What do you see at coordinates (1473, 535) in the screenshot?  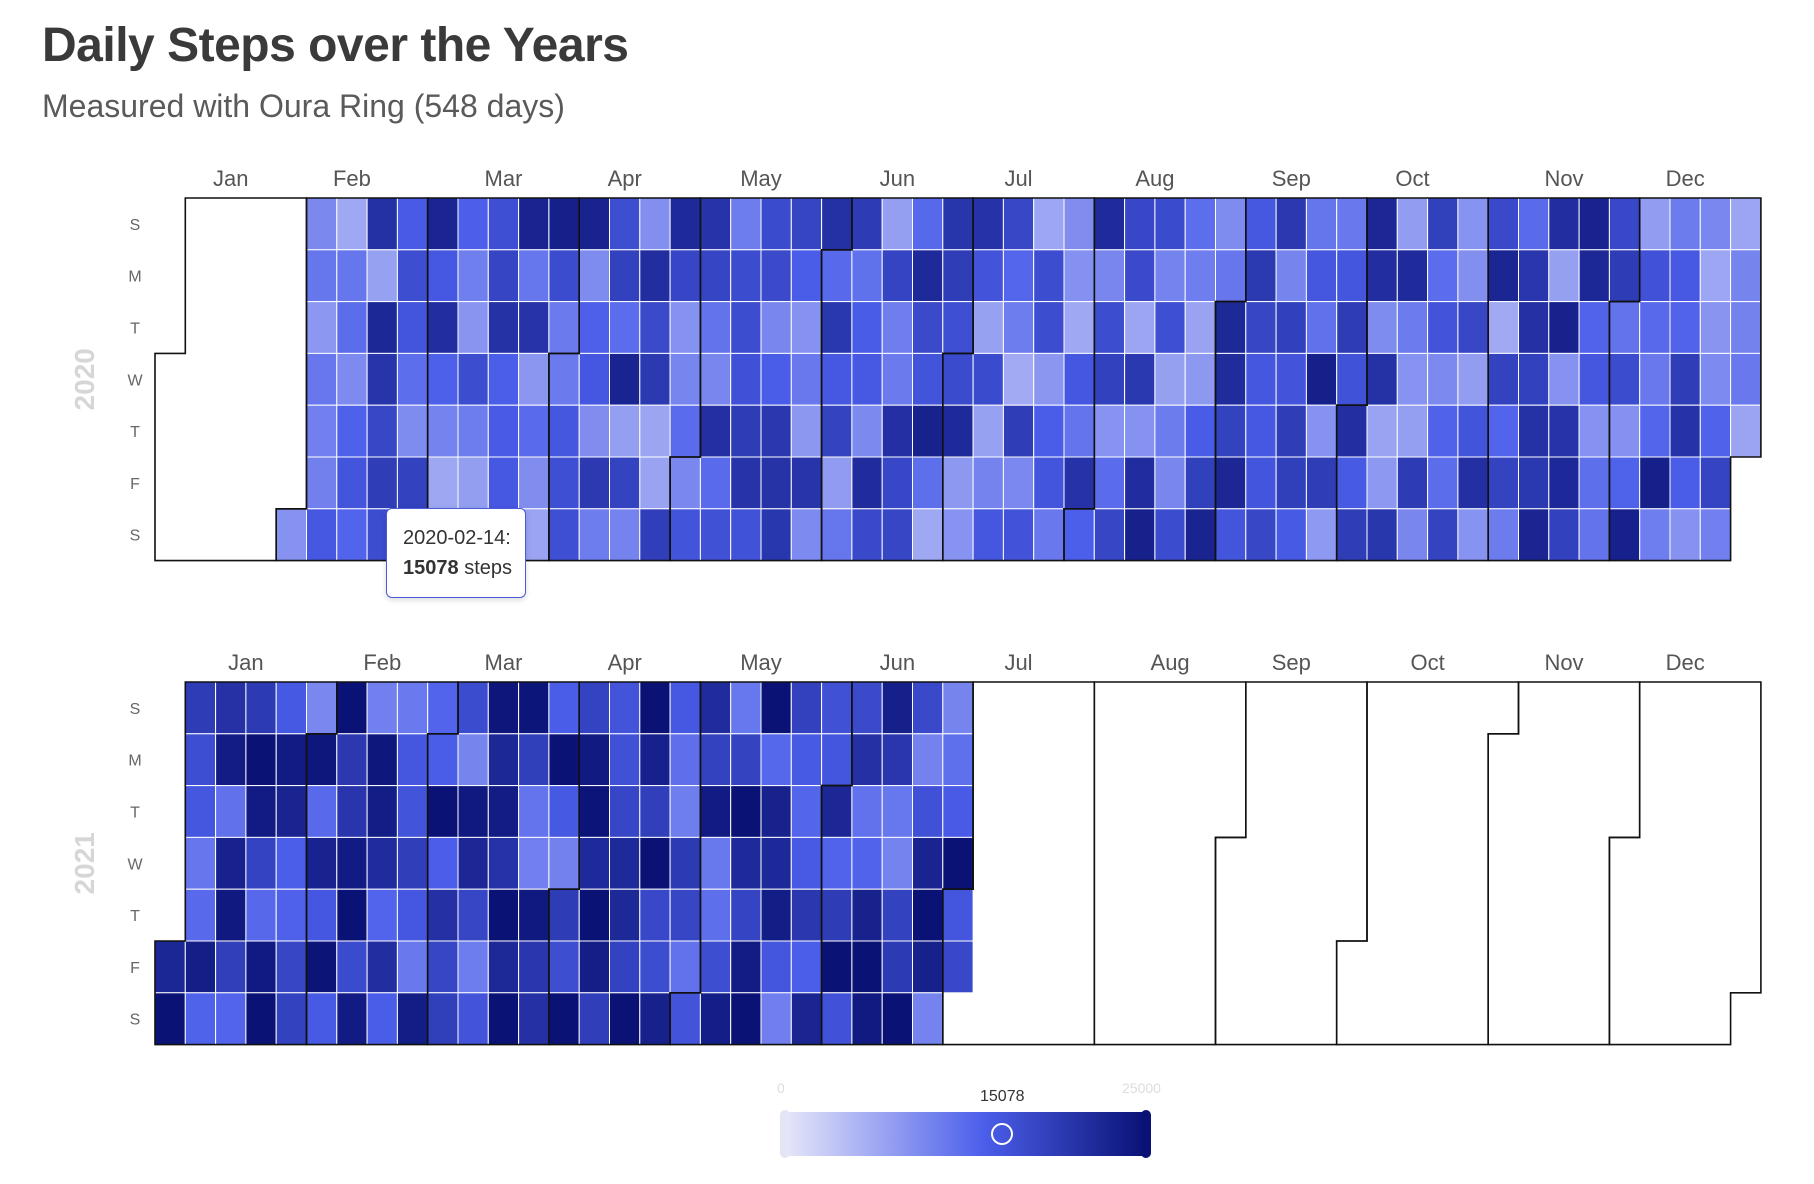 I see `day-cell: 2020-10-31: 8367 steps` at bounding box center [1473, 535].